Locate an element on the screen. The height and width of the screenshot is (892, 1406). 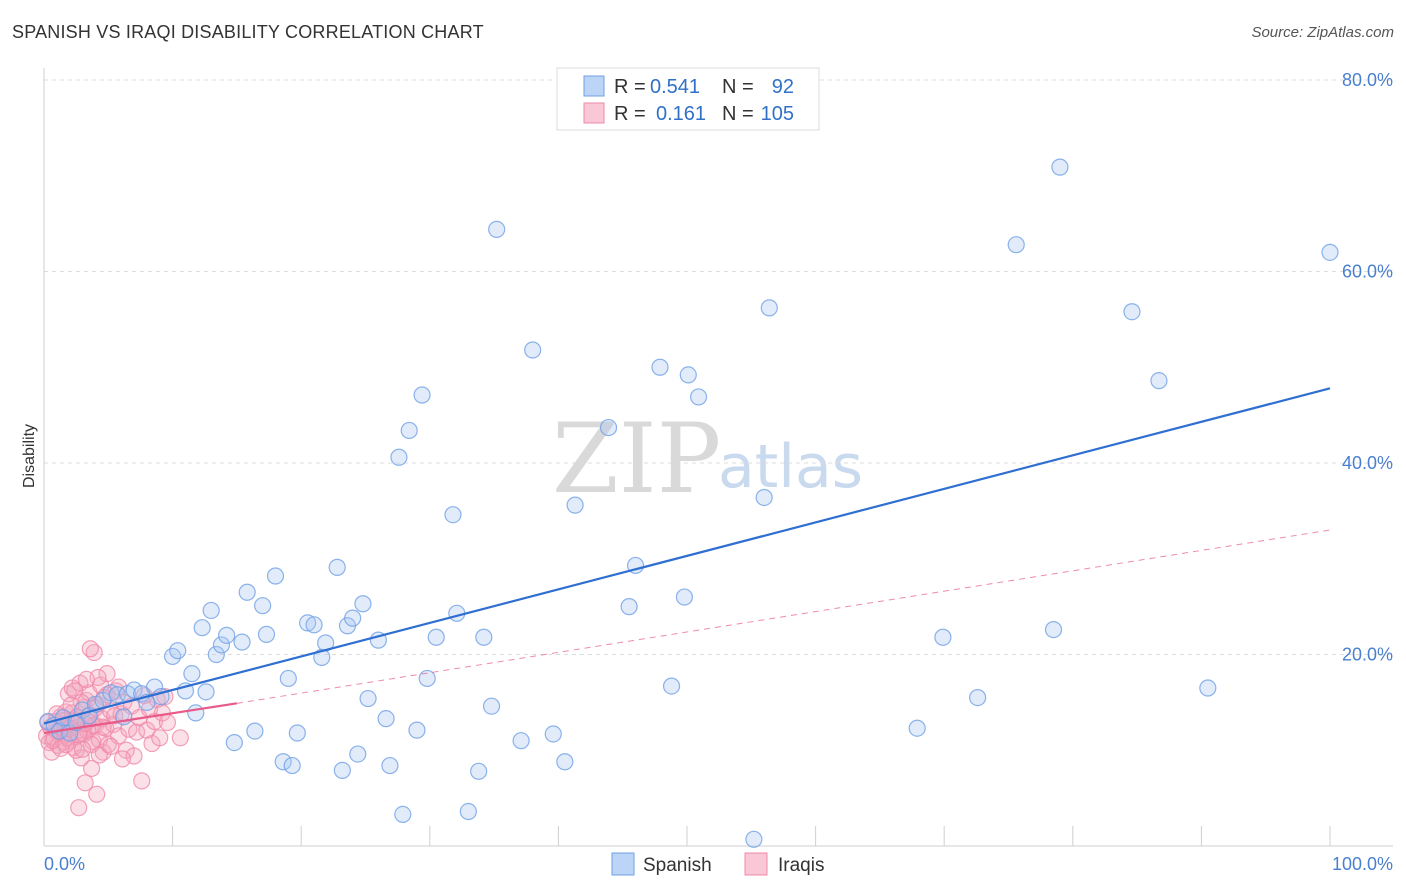
legend-r-value-iraqis: 0.161 is located at coordinates (681, 114).